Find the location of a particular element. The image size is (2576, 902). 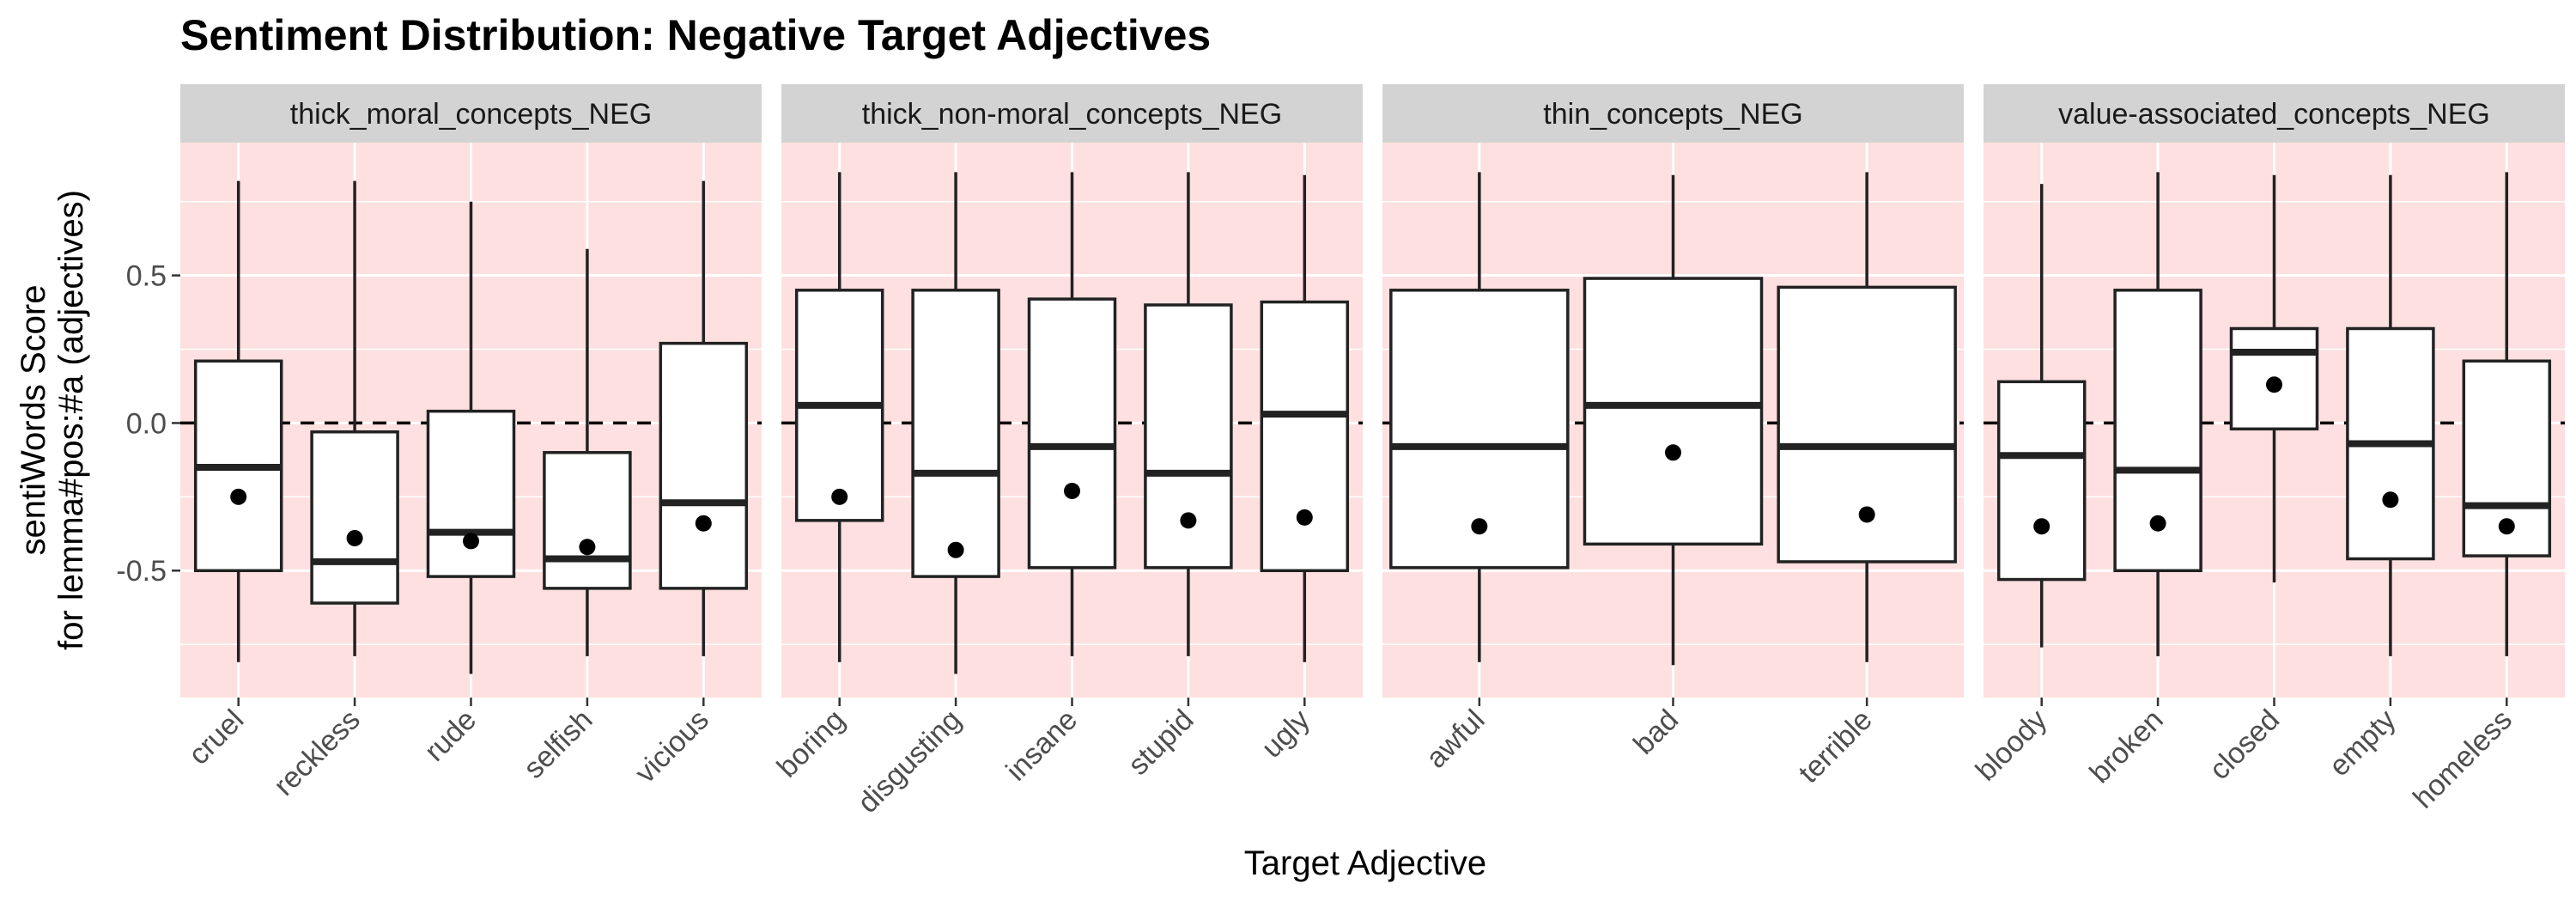

box-awful is located at coordinates (1480, 417).